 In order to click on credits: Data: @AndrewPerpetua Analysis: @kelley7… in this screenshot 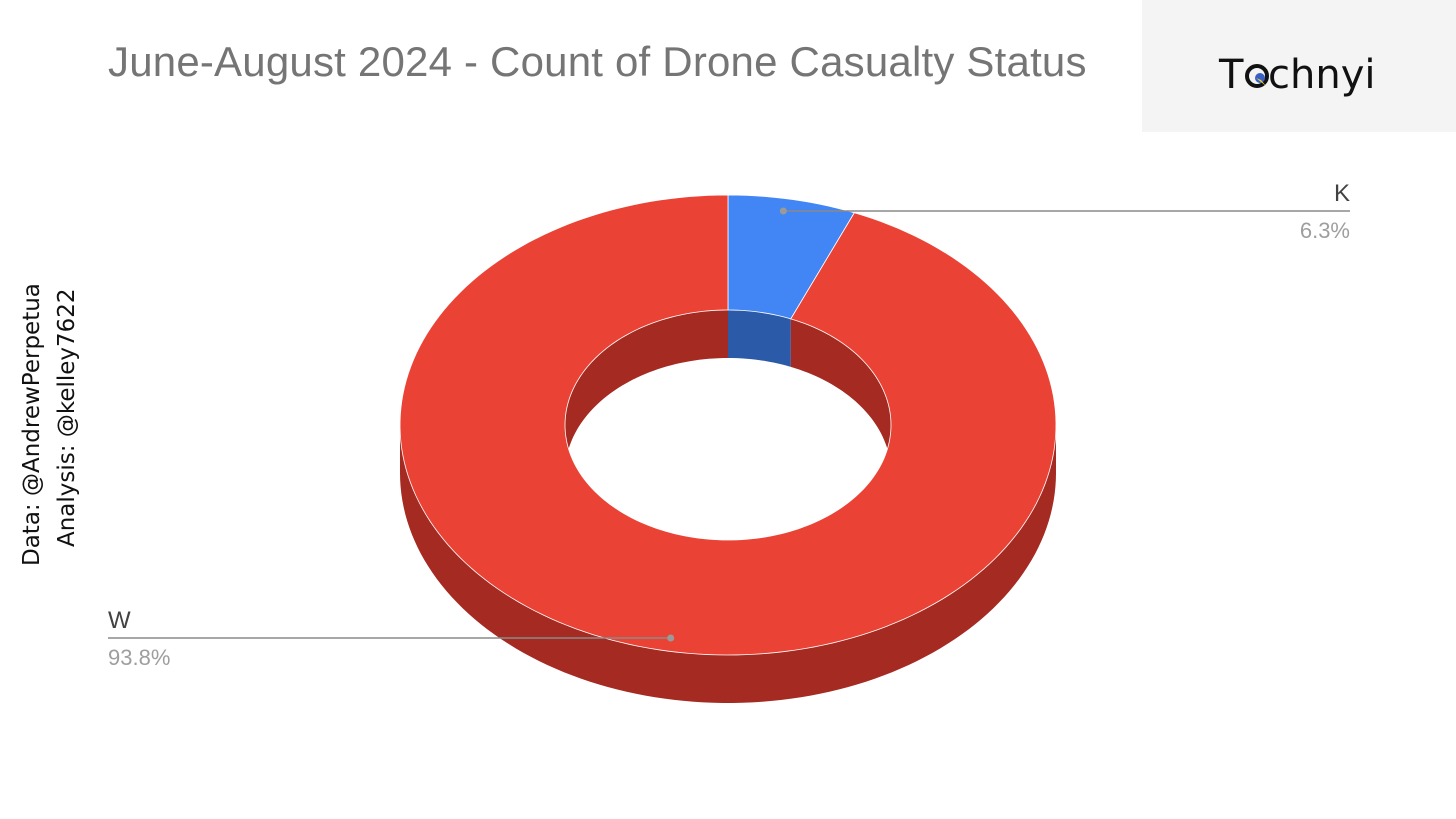, I will do `click(51, 410)`.